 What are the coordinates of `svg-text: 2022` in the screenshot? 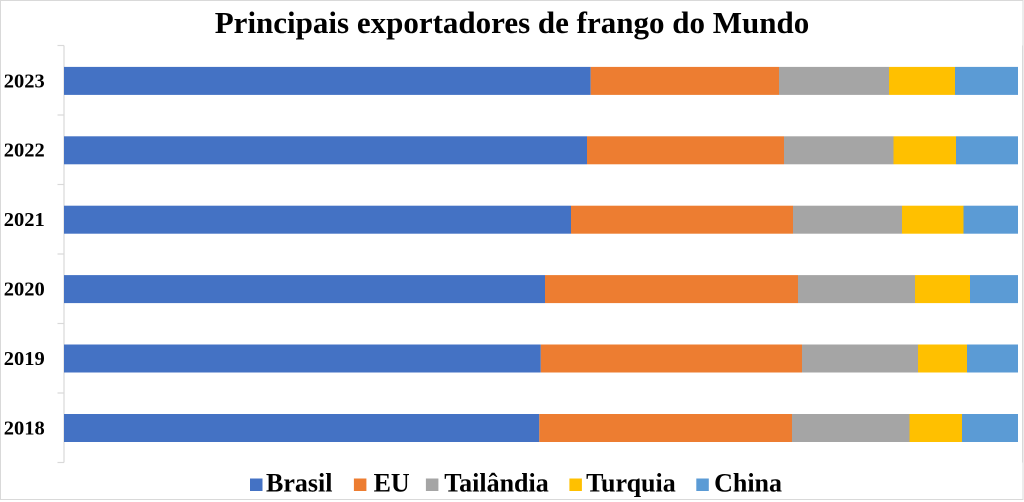 It's located at (24, 151).